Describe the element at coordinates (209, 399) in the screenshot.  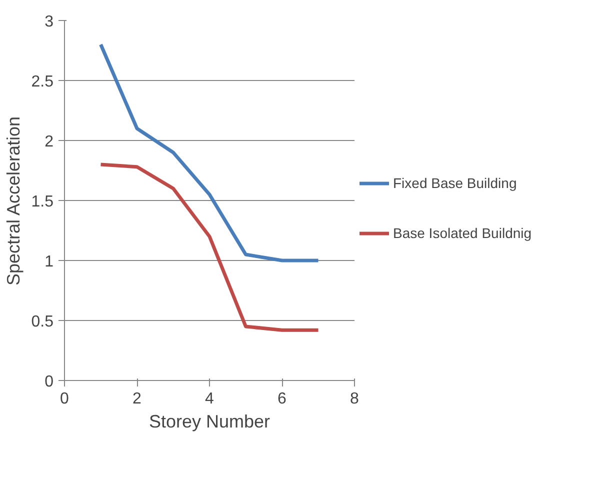
I see `x-tick-label: 4` at that location.